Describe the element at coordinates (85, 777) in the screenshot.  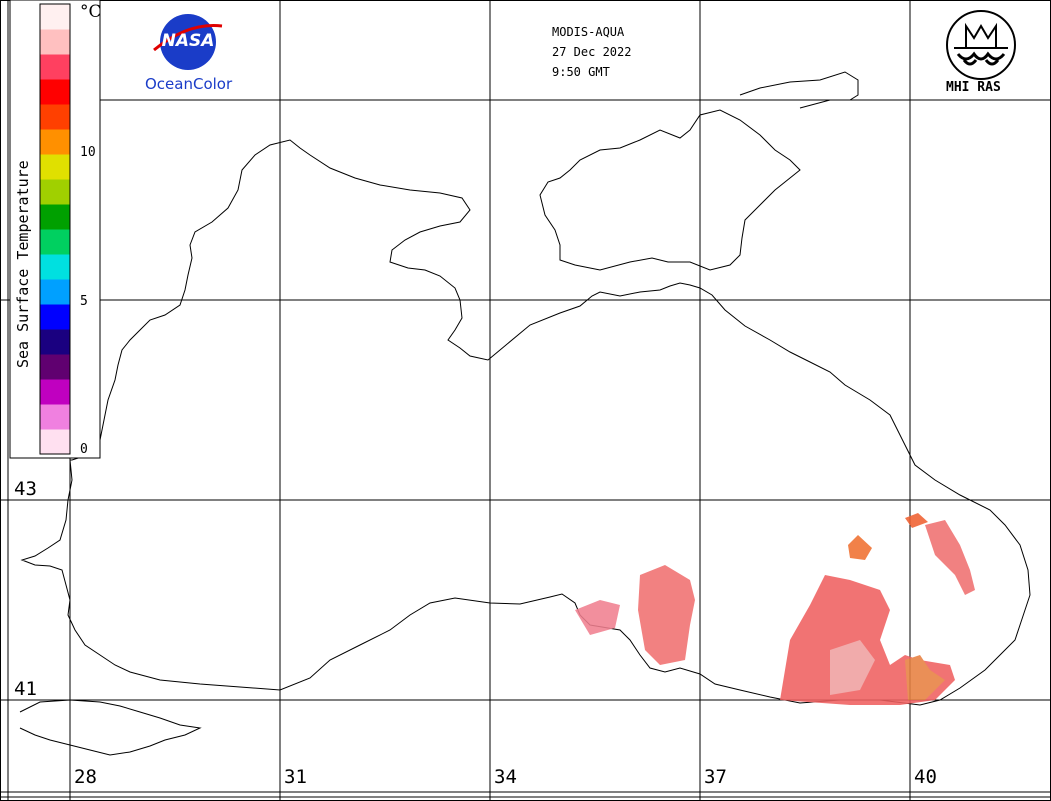
I see `lon-label-28: 28` at that location.